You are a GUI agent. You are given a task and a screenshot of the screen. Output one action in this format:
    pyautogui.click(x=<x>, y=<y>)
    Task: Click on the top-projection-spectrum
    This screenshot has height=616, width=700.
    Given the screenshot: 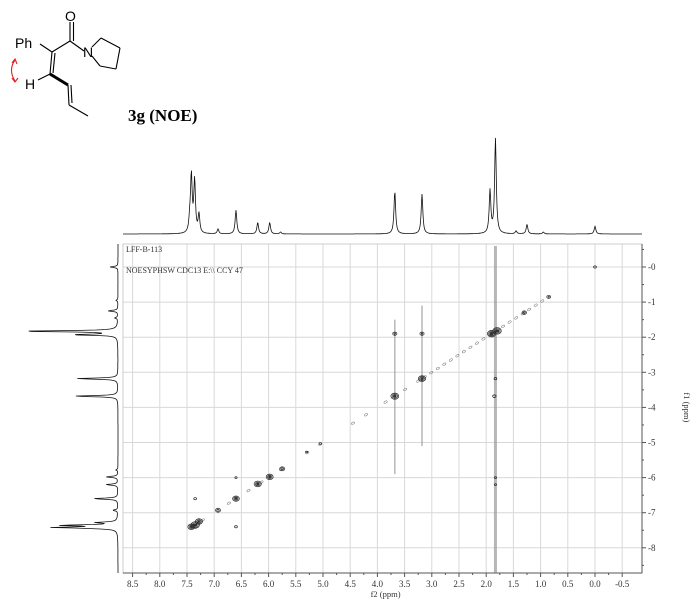 What is the action you would take?
    pyautogui.click(x=382, y=186)
    